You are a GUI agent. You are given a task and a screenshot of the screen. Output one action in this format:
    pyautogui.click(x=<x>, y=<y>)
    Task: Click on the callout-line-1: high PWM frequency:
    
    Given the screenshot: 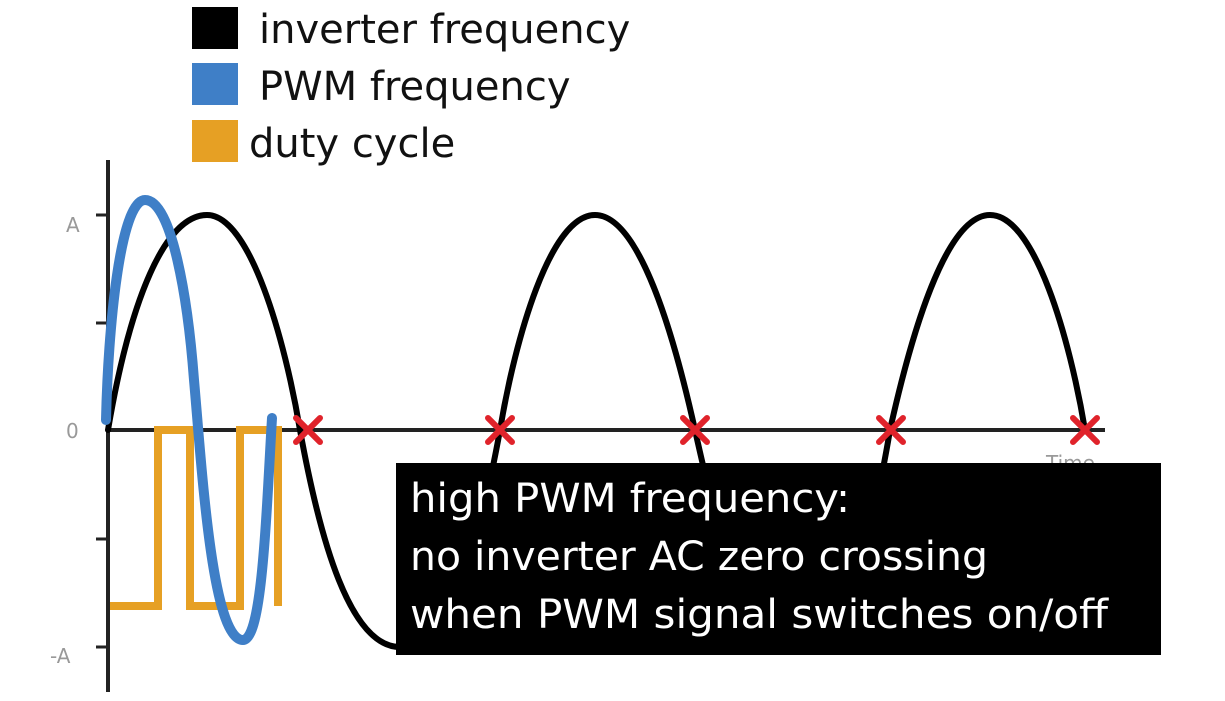 What is the action you would take?
    pyautogui.click(x=630, y=499)
    